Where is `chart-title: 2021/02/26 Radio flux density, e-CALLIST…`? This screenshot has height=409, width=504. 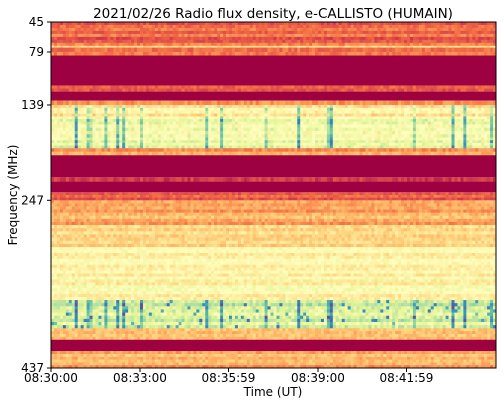 chart-title: 2021/02/26 Radio flux density, e-CALLIST… is located at coordinates (273, 14).